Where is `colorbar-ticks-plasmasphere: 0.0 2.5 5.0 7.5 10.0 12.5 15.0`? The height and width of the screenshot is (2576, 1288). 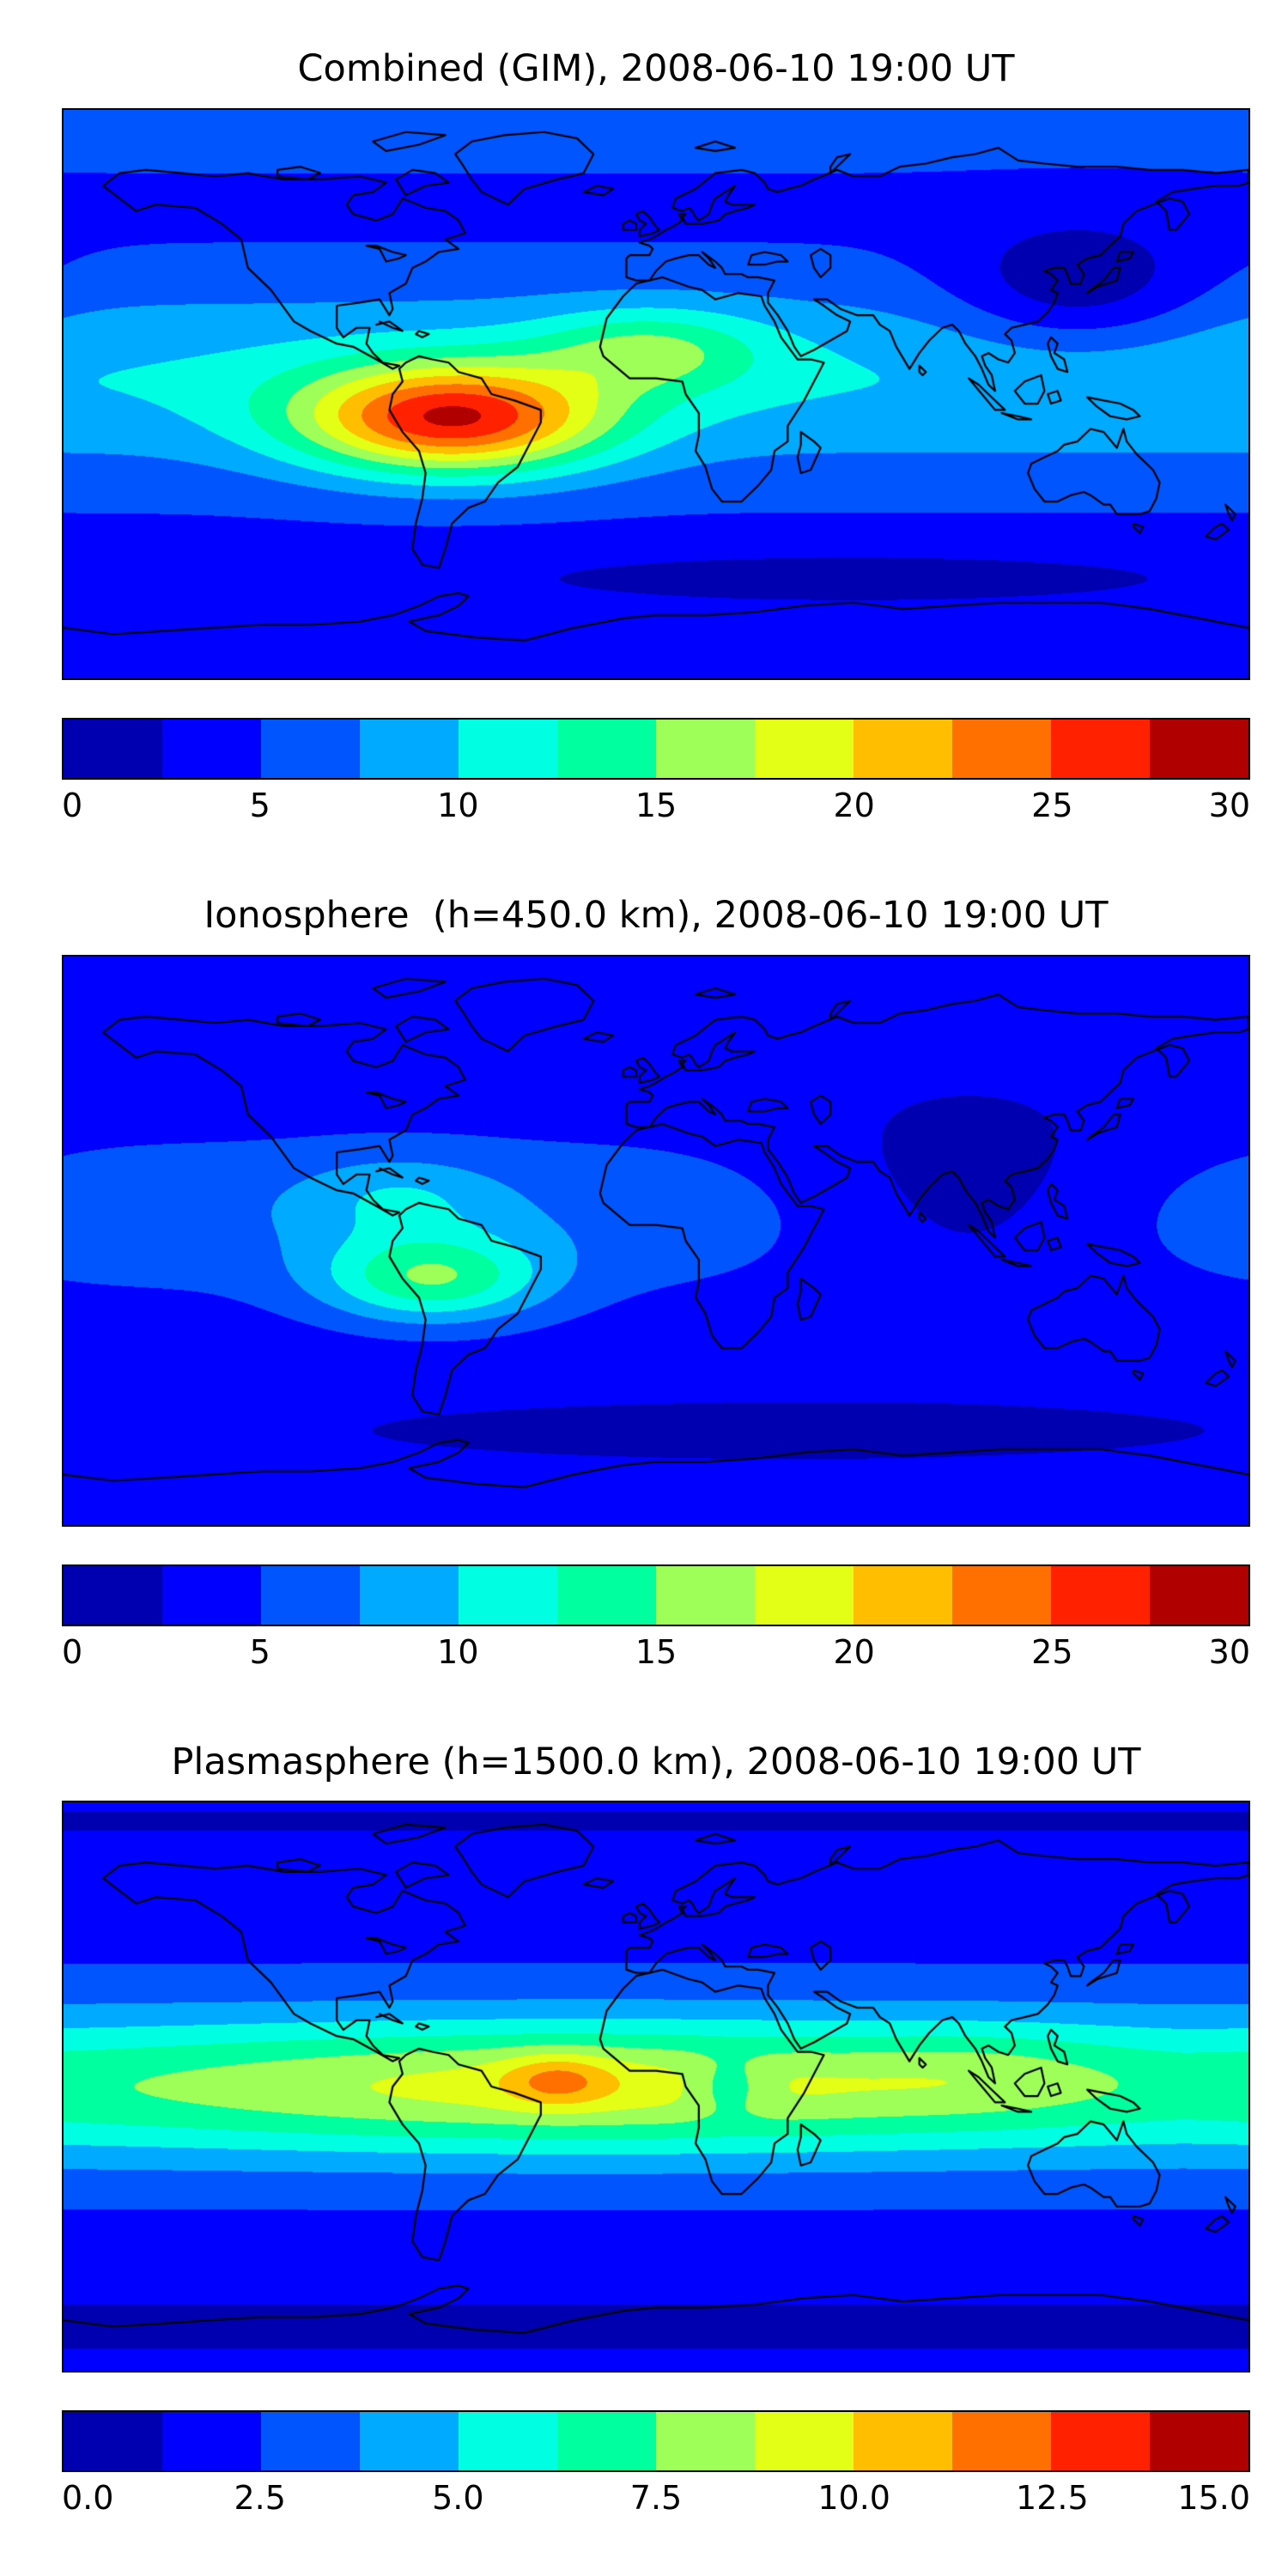
colorbar-ticks-plasmasphere: 0.0 2.5 5.0 7.5 10.0 12.5 15.0 is located at coordinates (656, 2504).